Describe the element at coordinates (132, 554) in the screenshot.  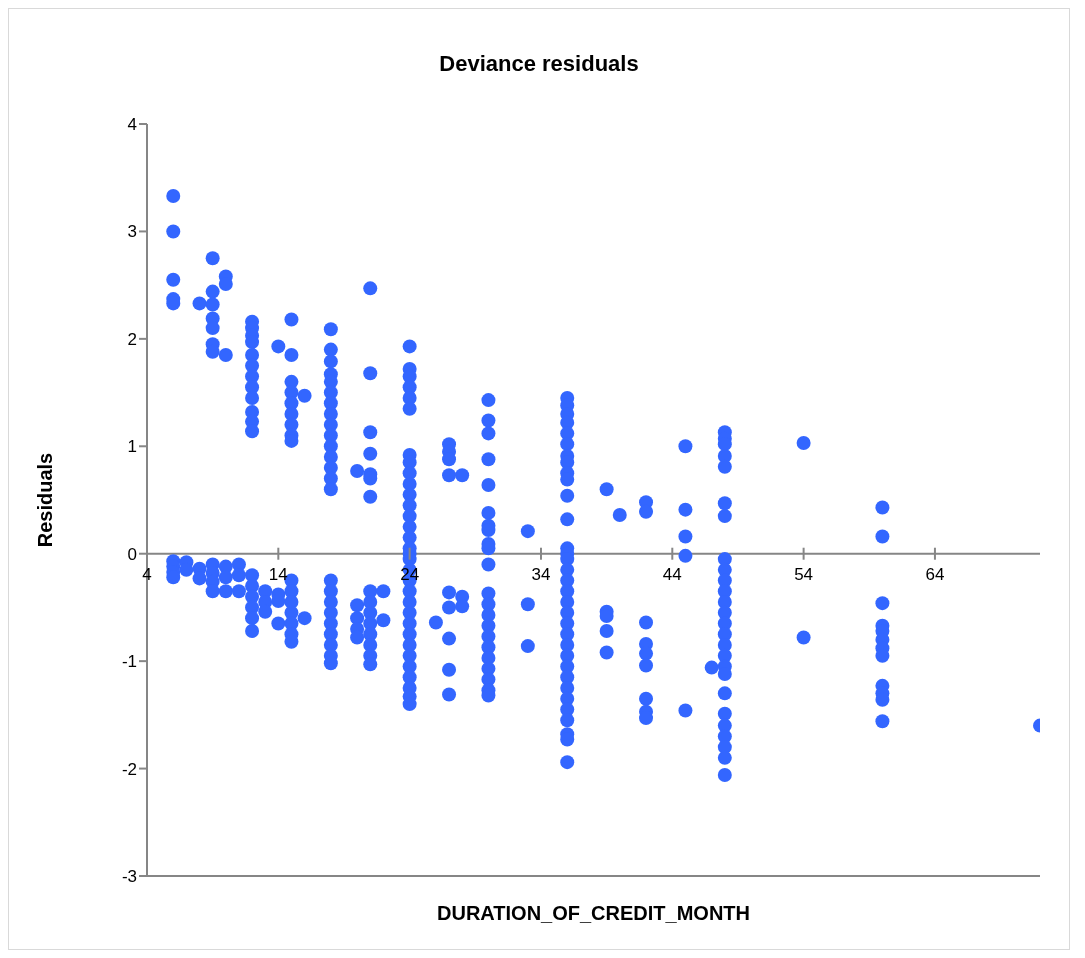
I see `y-tick-label: 0` at that location.